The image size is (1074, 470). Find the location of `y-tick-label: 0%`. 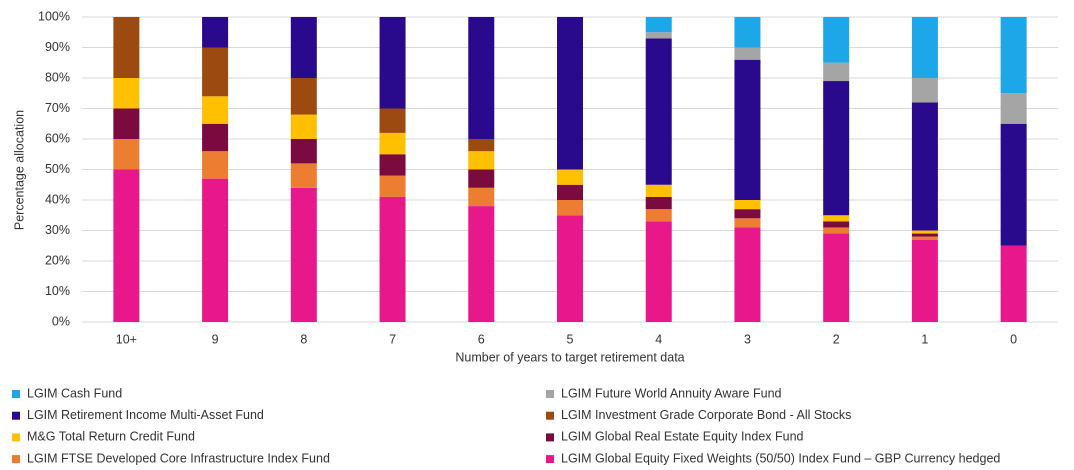

y-tick-label: 0% is located at coordinates (61, 321).